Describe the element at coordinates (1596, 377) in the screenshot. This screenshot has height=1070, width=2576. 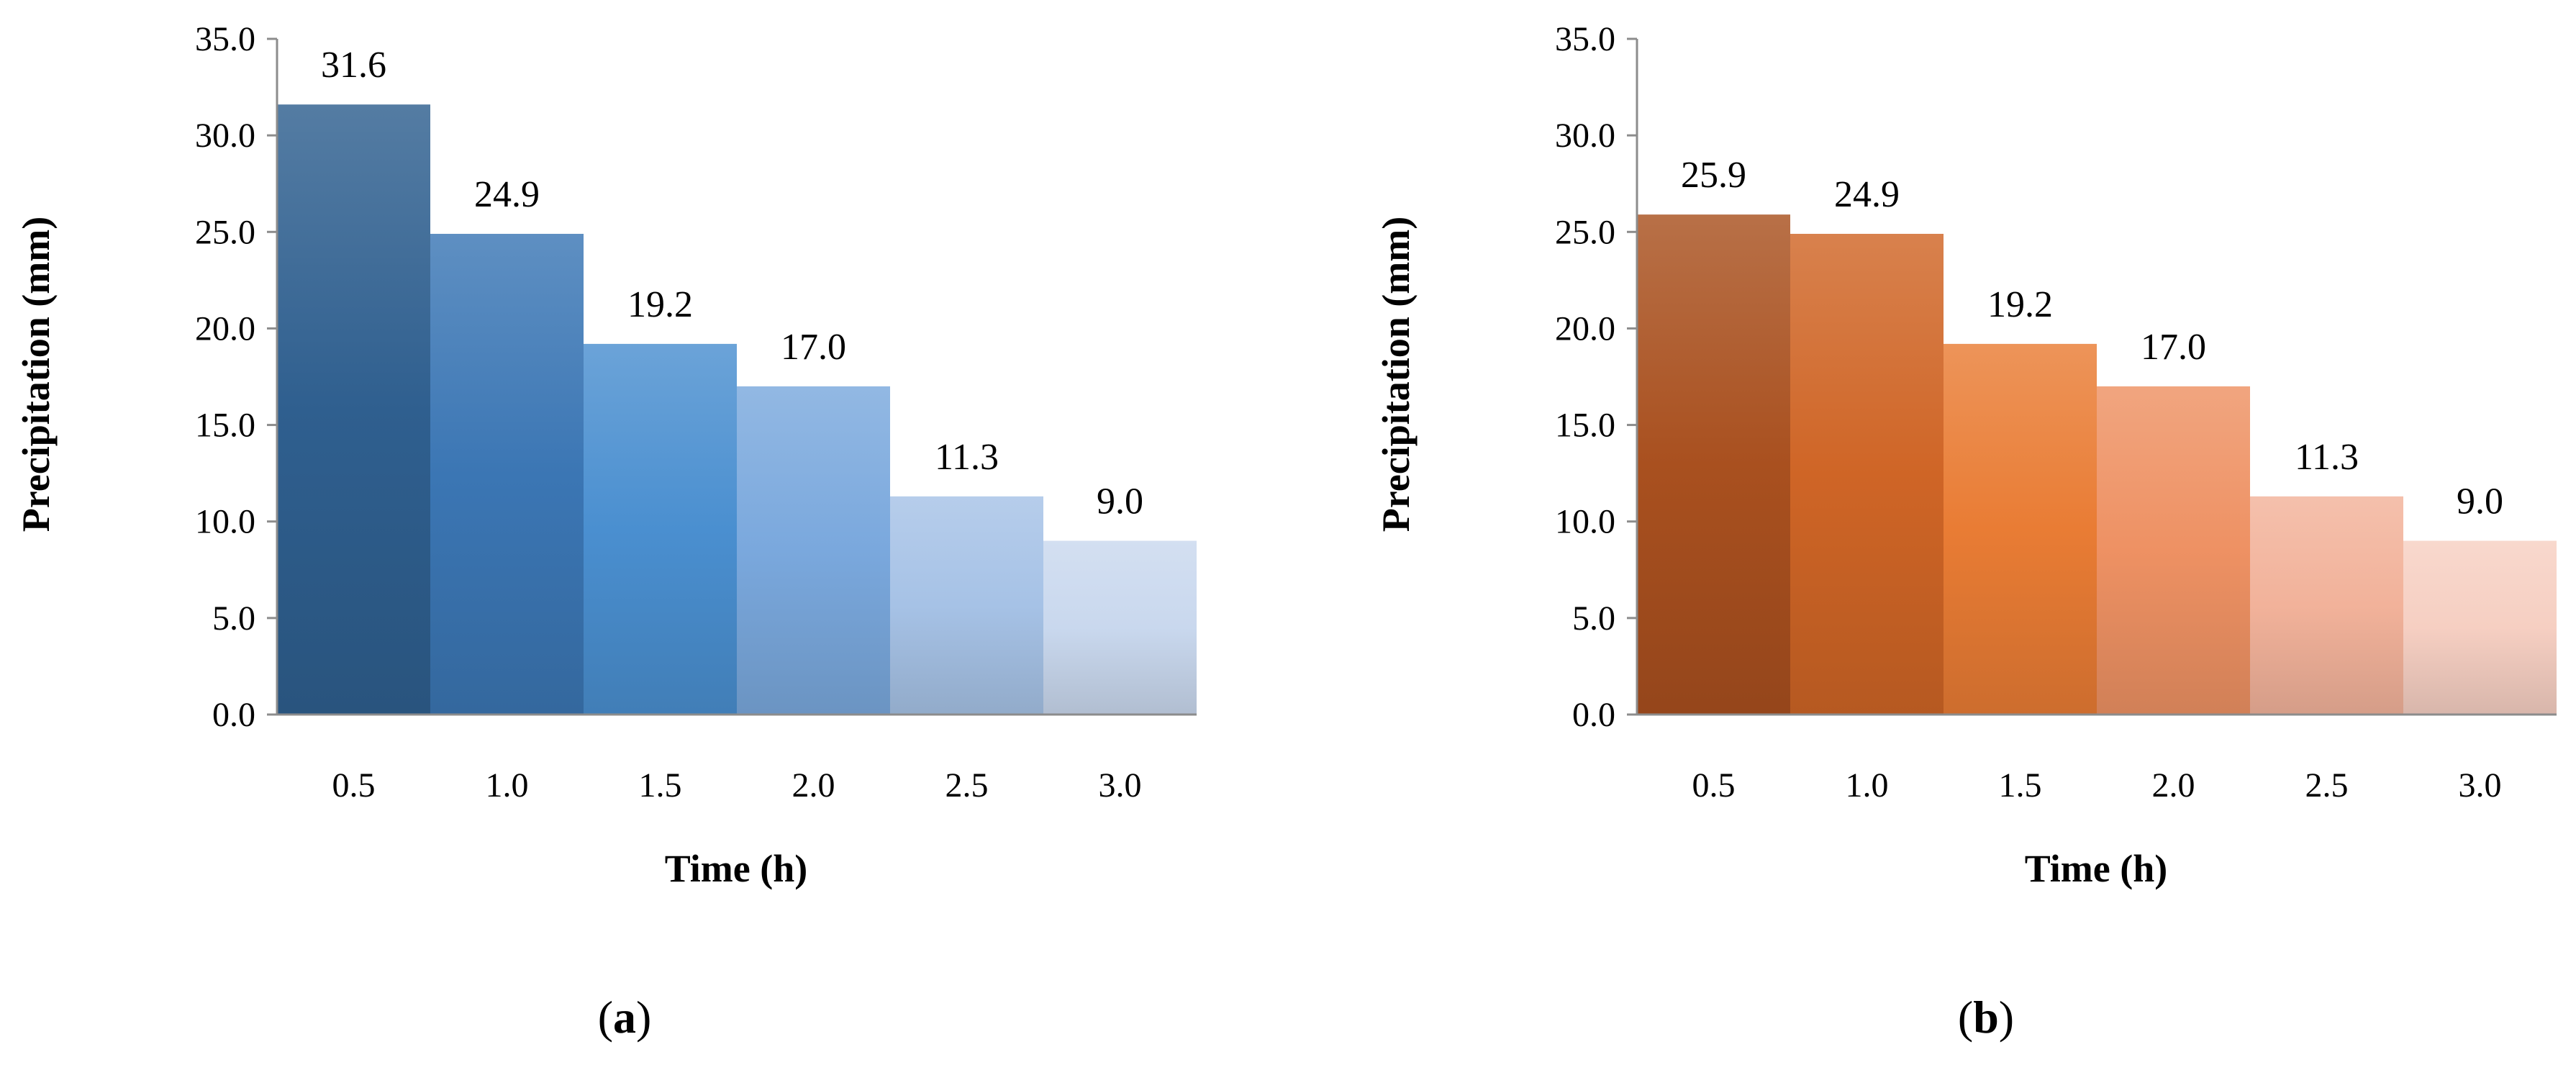
I see `chart-b-y-axis: 0.0 5.0 10.0 15.0 20.0 25.0 30.0 35.0` at that location.